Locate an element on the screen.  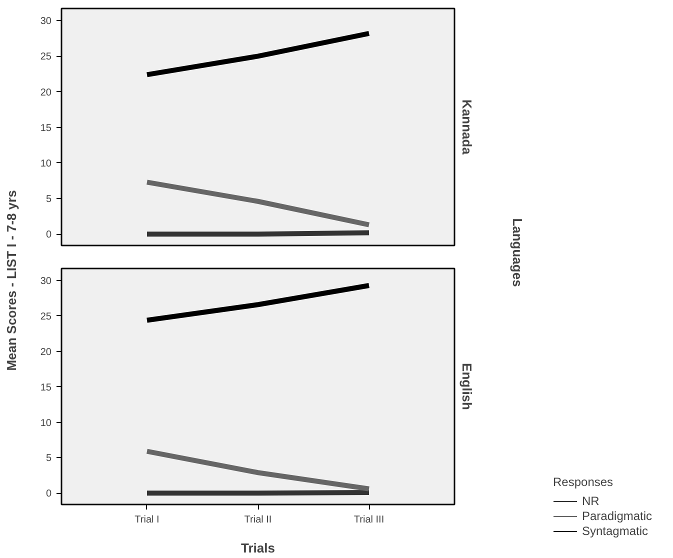
legend-label: NR is located at coordinates (591, 501).